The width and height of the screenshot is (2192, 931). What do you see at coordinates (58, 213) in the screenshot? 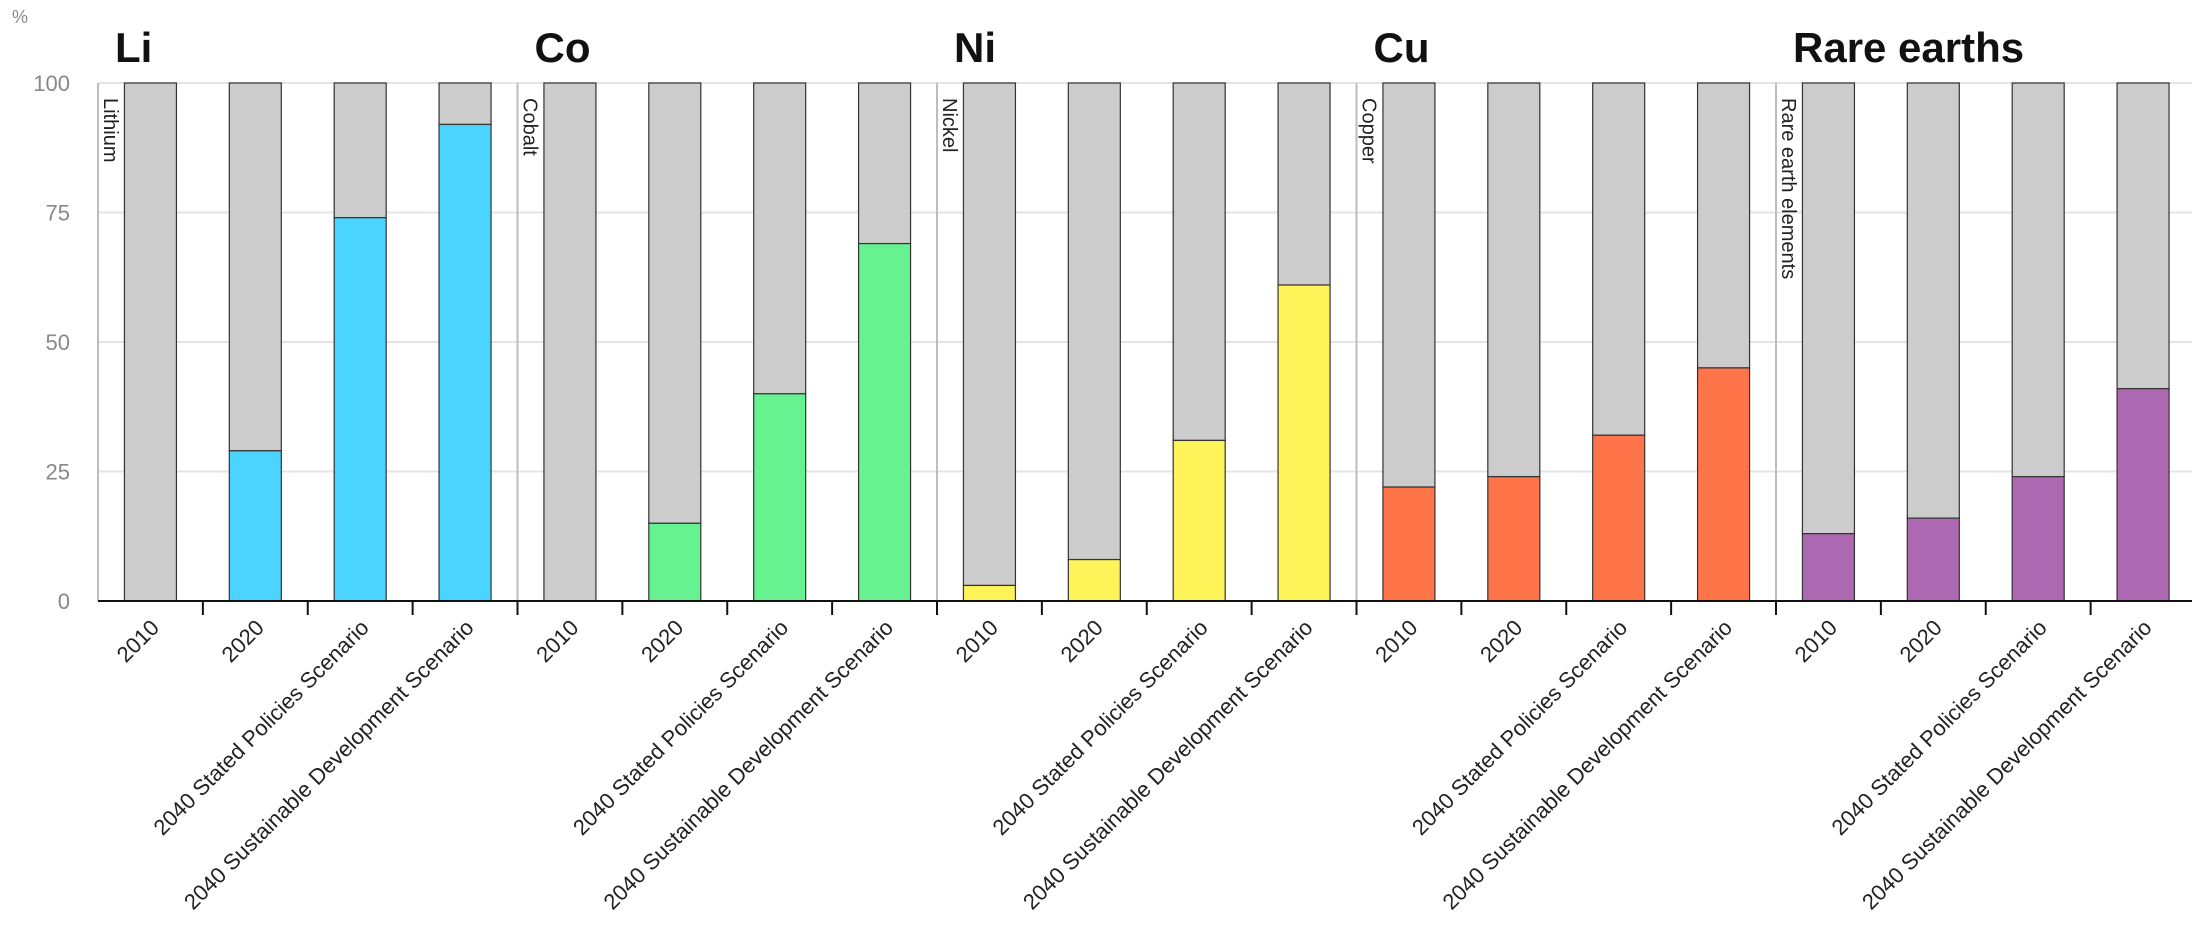
I see `y-tick-label: 75` at bounding box center [58, 213].